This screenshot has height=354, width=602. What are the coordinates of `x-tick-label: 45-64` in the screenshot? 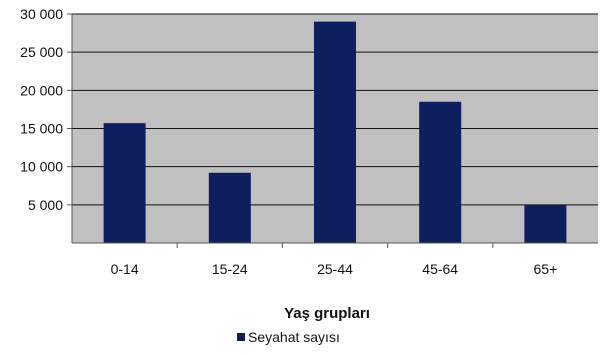 It's located at (440, 269).